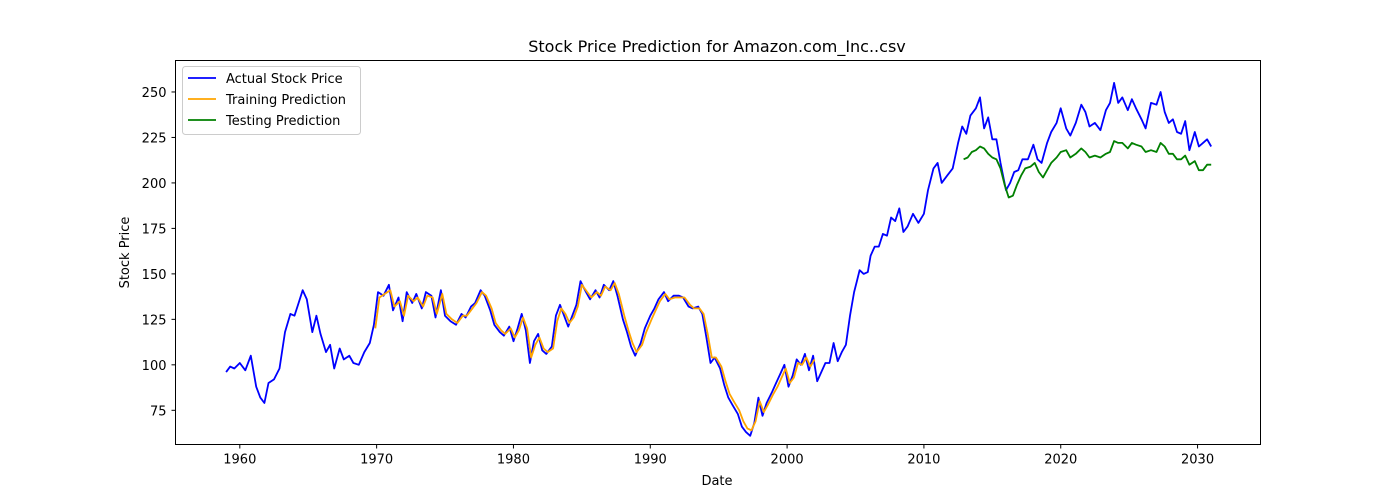 The width and height of the screenshot is (1400, 500). Describe the element at coordinates (376, 460) in the screenshot. I see `x-tick-label: 1970` at that location.